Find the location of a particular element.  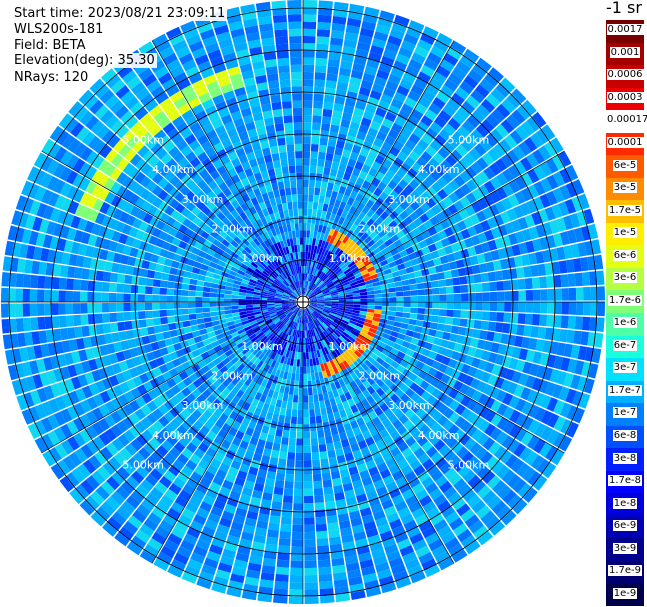

range-ring-label: 5.00km is located at coordinates (143, 139).